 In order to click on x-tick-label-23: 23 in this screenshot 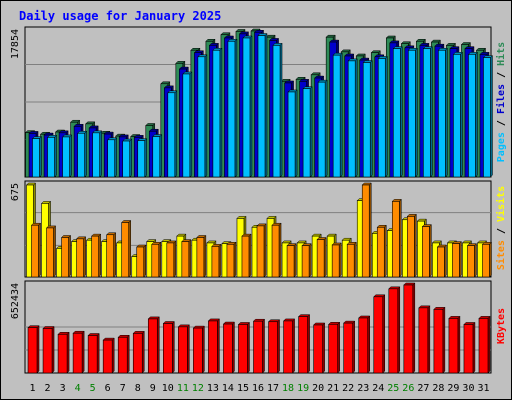, I will do `click(363, 388)`.